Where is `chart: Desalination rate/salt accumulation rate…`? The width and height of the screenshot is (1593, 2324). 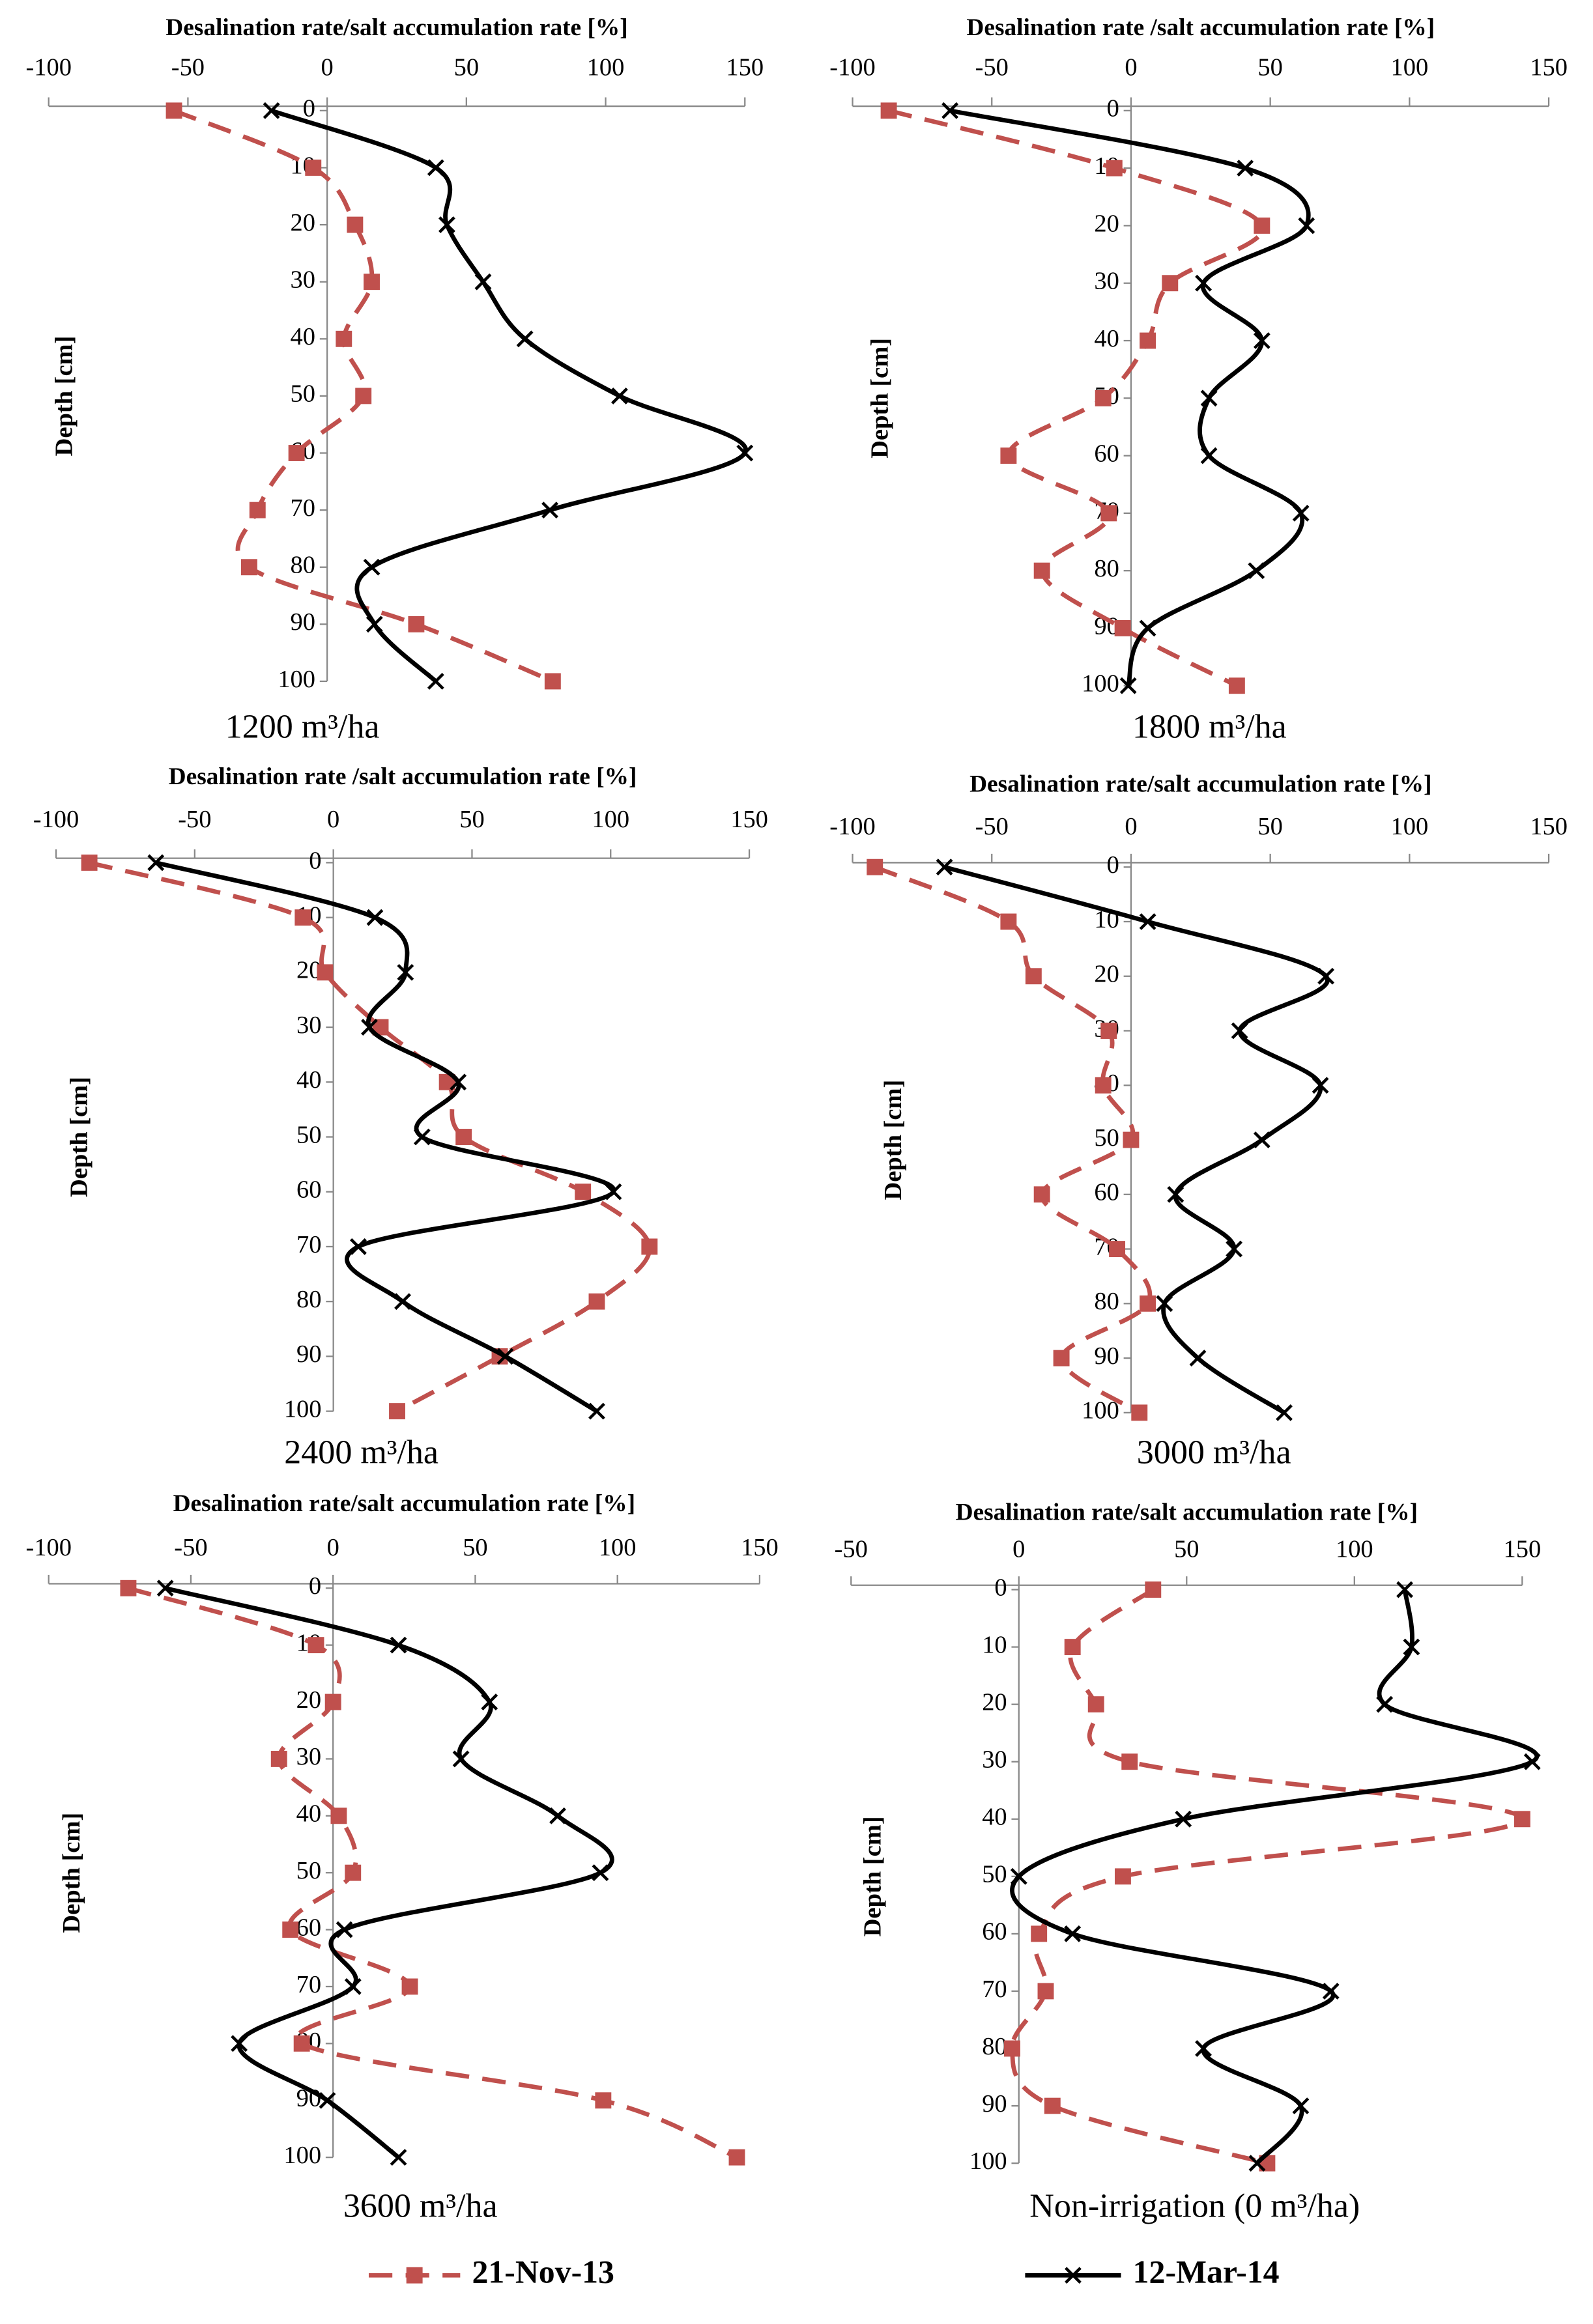 chart: Desalination rate/salt accumulation rate… is located at coordinates (402, 1857).